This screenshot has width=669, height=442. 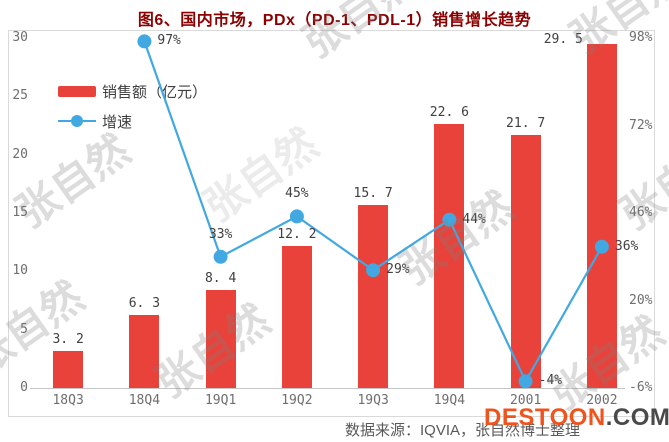 What do you see at coordinates (24, 329) in the screenshot?
I see `left-axis-tick: 5` at bounding box center [24, 329].